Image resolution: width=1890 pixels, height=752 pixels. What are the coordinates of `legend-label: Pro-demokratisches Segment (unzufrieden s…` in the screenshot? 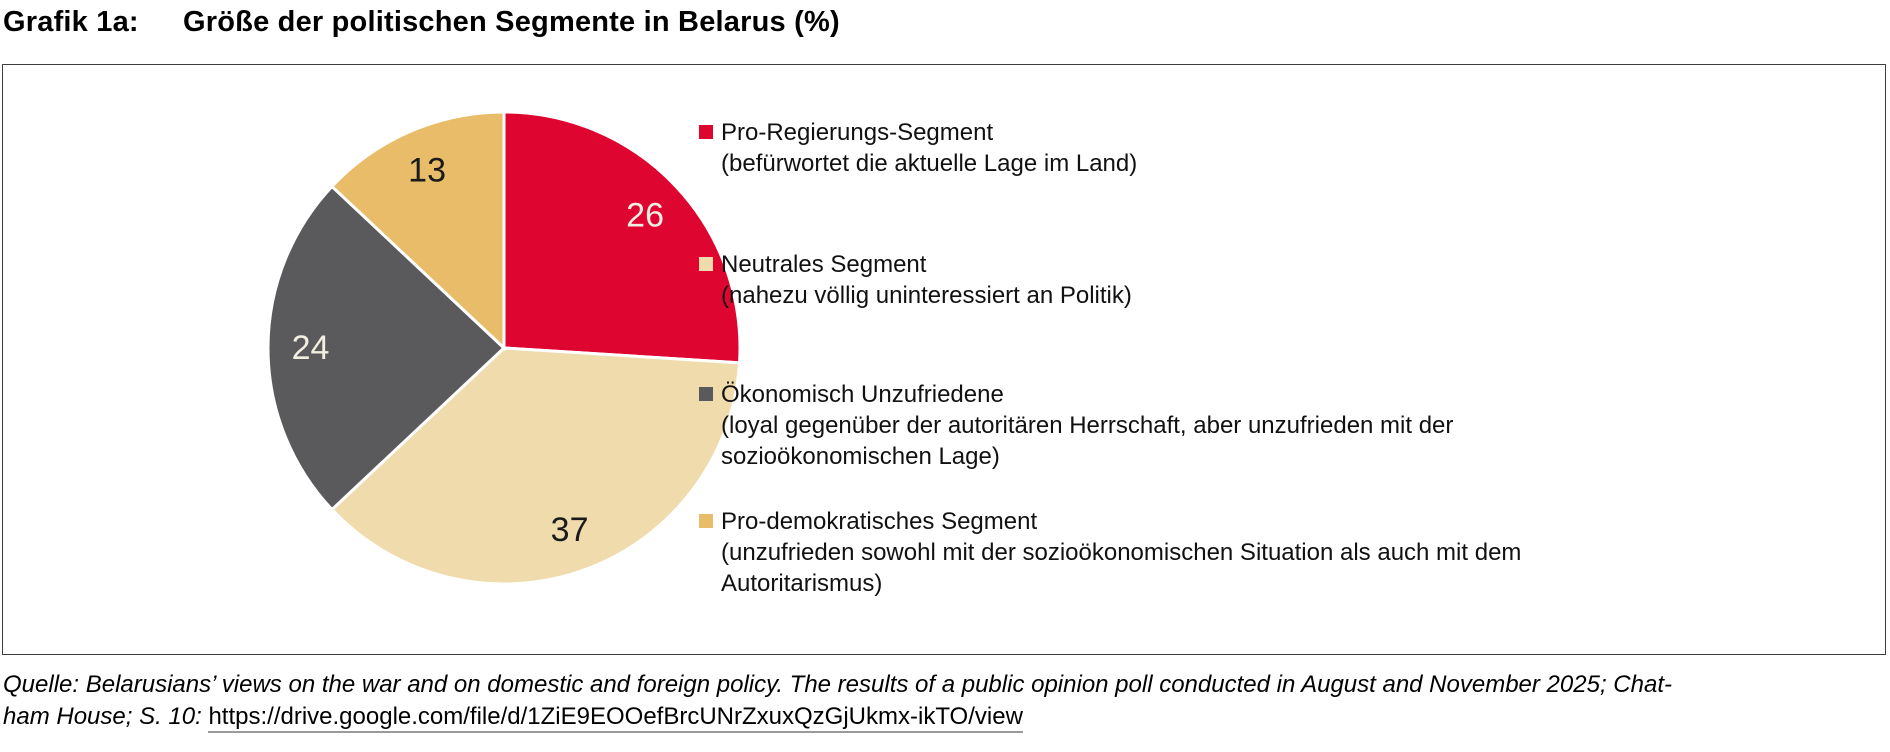 It's located at (1121, 552).